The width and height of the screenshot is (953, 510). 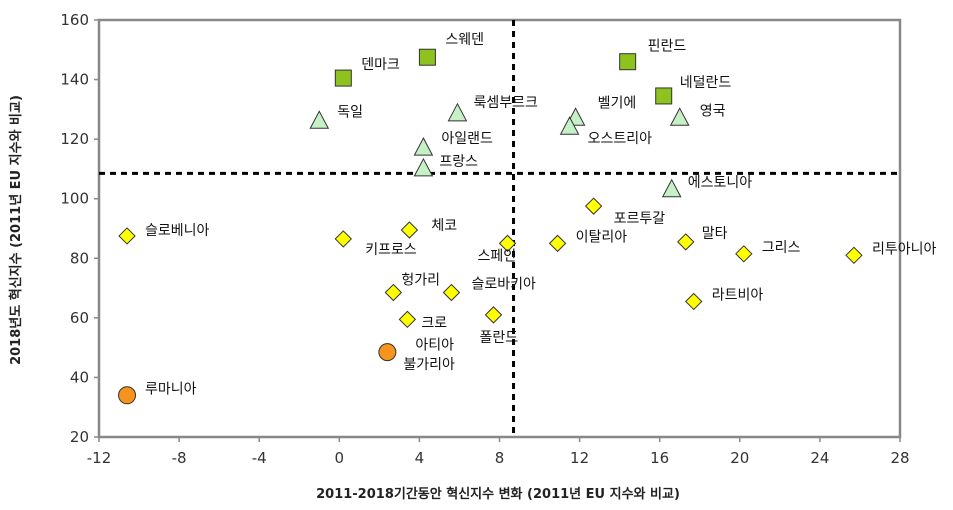 I want to click on x-tick-label: 0, so click(x=340, y=458).